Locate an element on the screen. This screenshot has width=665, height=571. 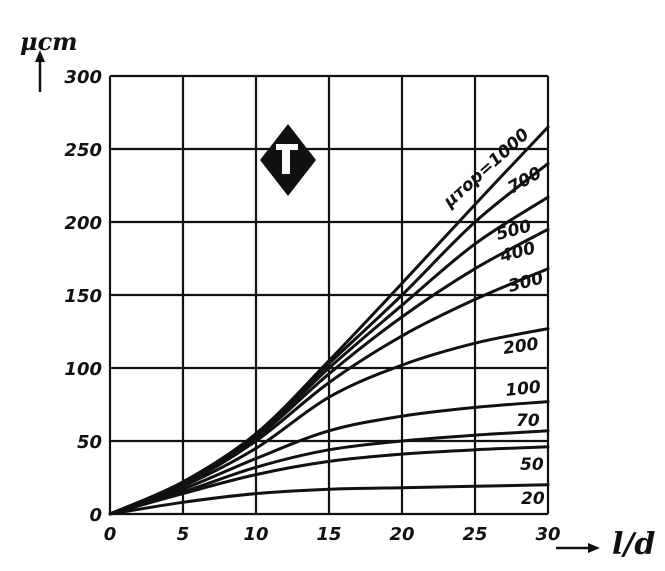
x-axis-ticks: 0 5 10 15 20 25 30 is located at coordinates (332, 534).